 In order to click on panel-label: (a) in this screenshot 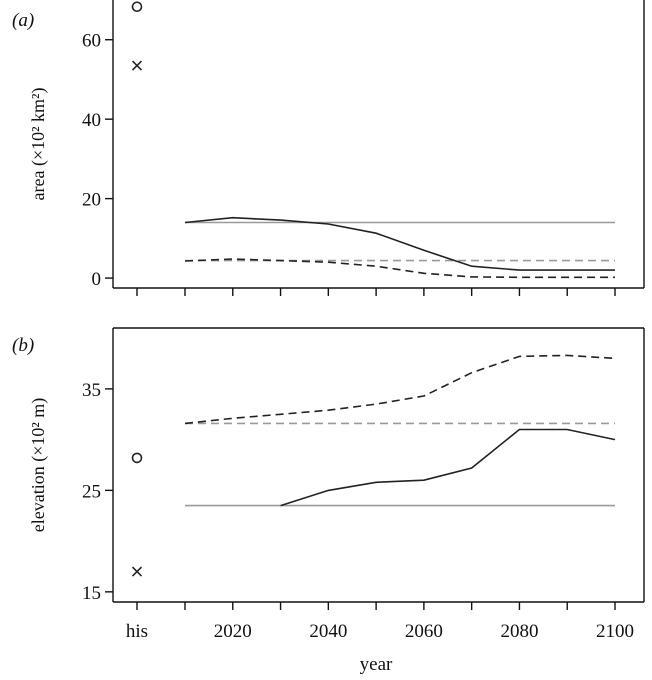, I will do `click(23, 20)`.